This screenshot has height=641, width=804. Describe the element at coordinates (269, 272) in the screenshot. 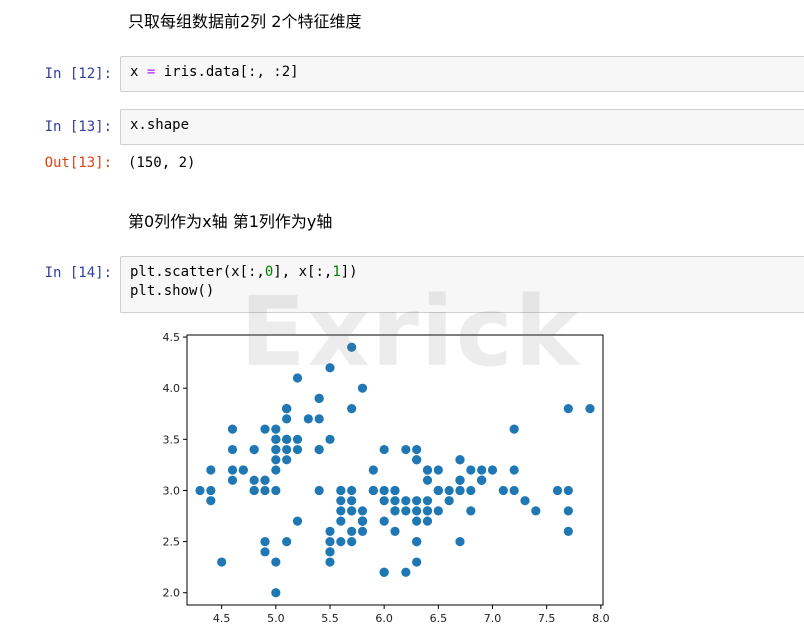

I see `code-number: 0` at that location.